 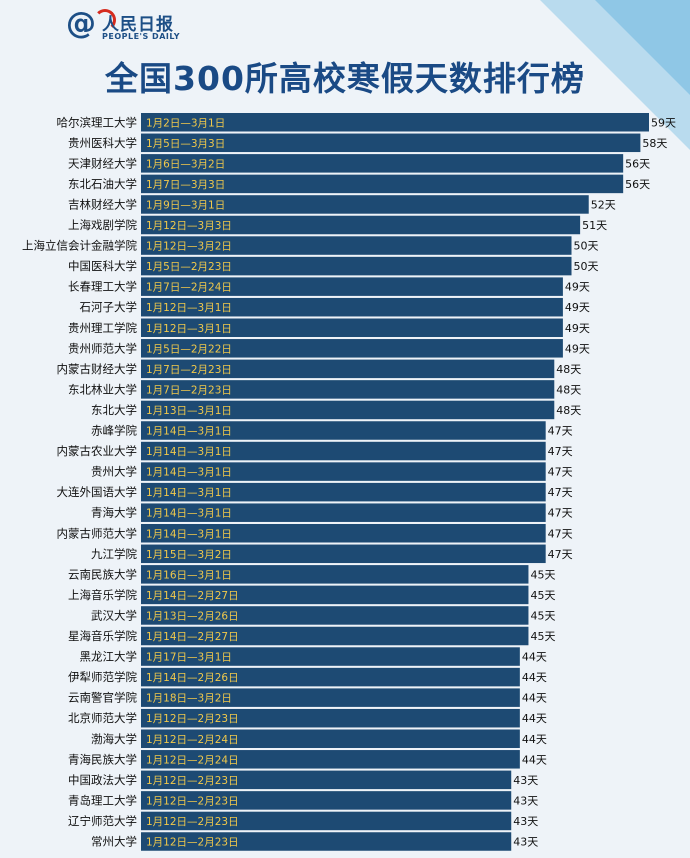 What do you see at coordinates (114, 410) in the screenshot?
I see `category-label: 东北大学` at bounding box center [114, 410].